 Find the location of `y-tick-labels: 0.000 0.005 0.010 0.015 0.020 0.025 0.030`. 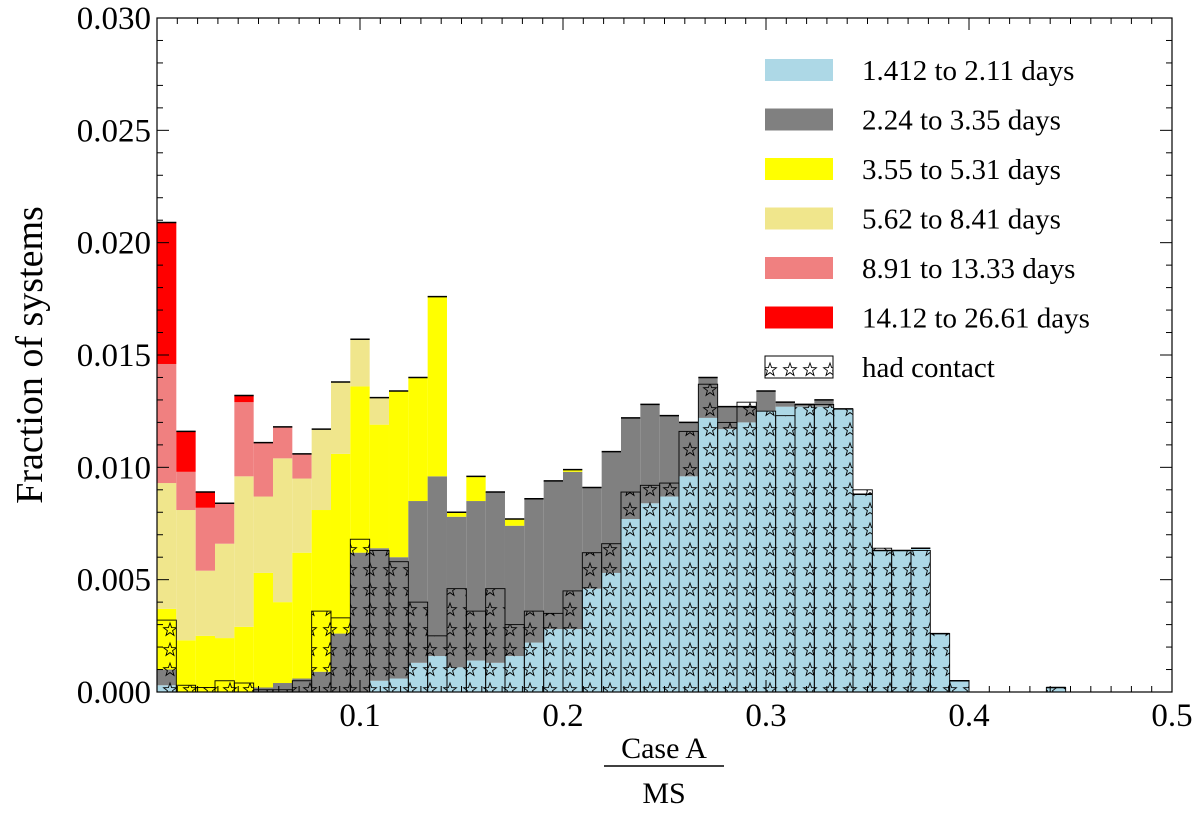

y-tick-labels: 0.000 0.005 0.010 0.015 0.020 0.025 0.030 is located at coordinates (114, 356).